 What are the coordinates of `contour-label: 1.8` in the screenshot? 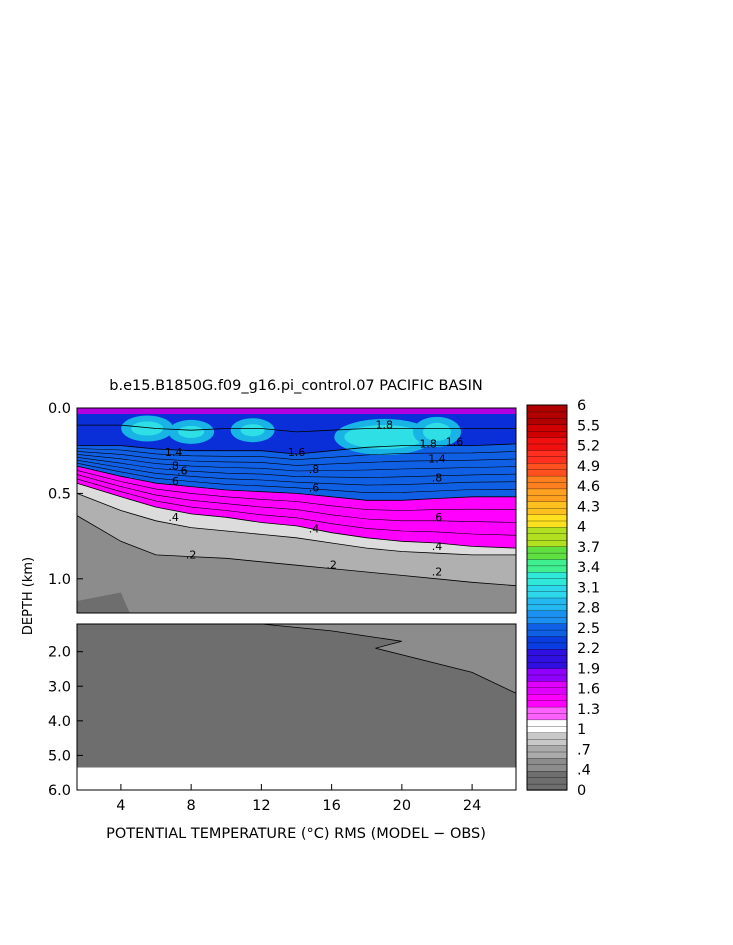 It's located at (428, 443).